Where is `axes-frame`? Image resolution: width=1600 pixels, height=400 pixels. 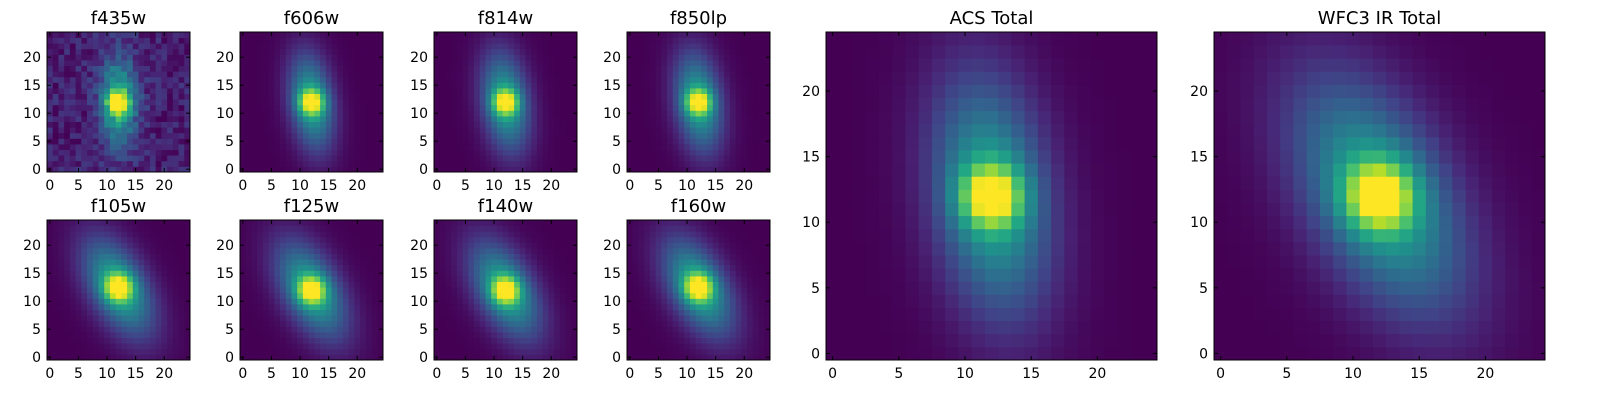 axes-frame is located at coordinates (118, 102).